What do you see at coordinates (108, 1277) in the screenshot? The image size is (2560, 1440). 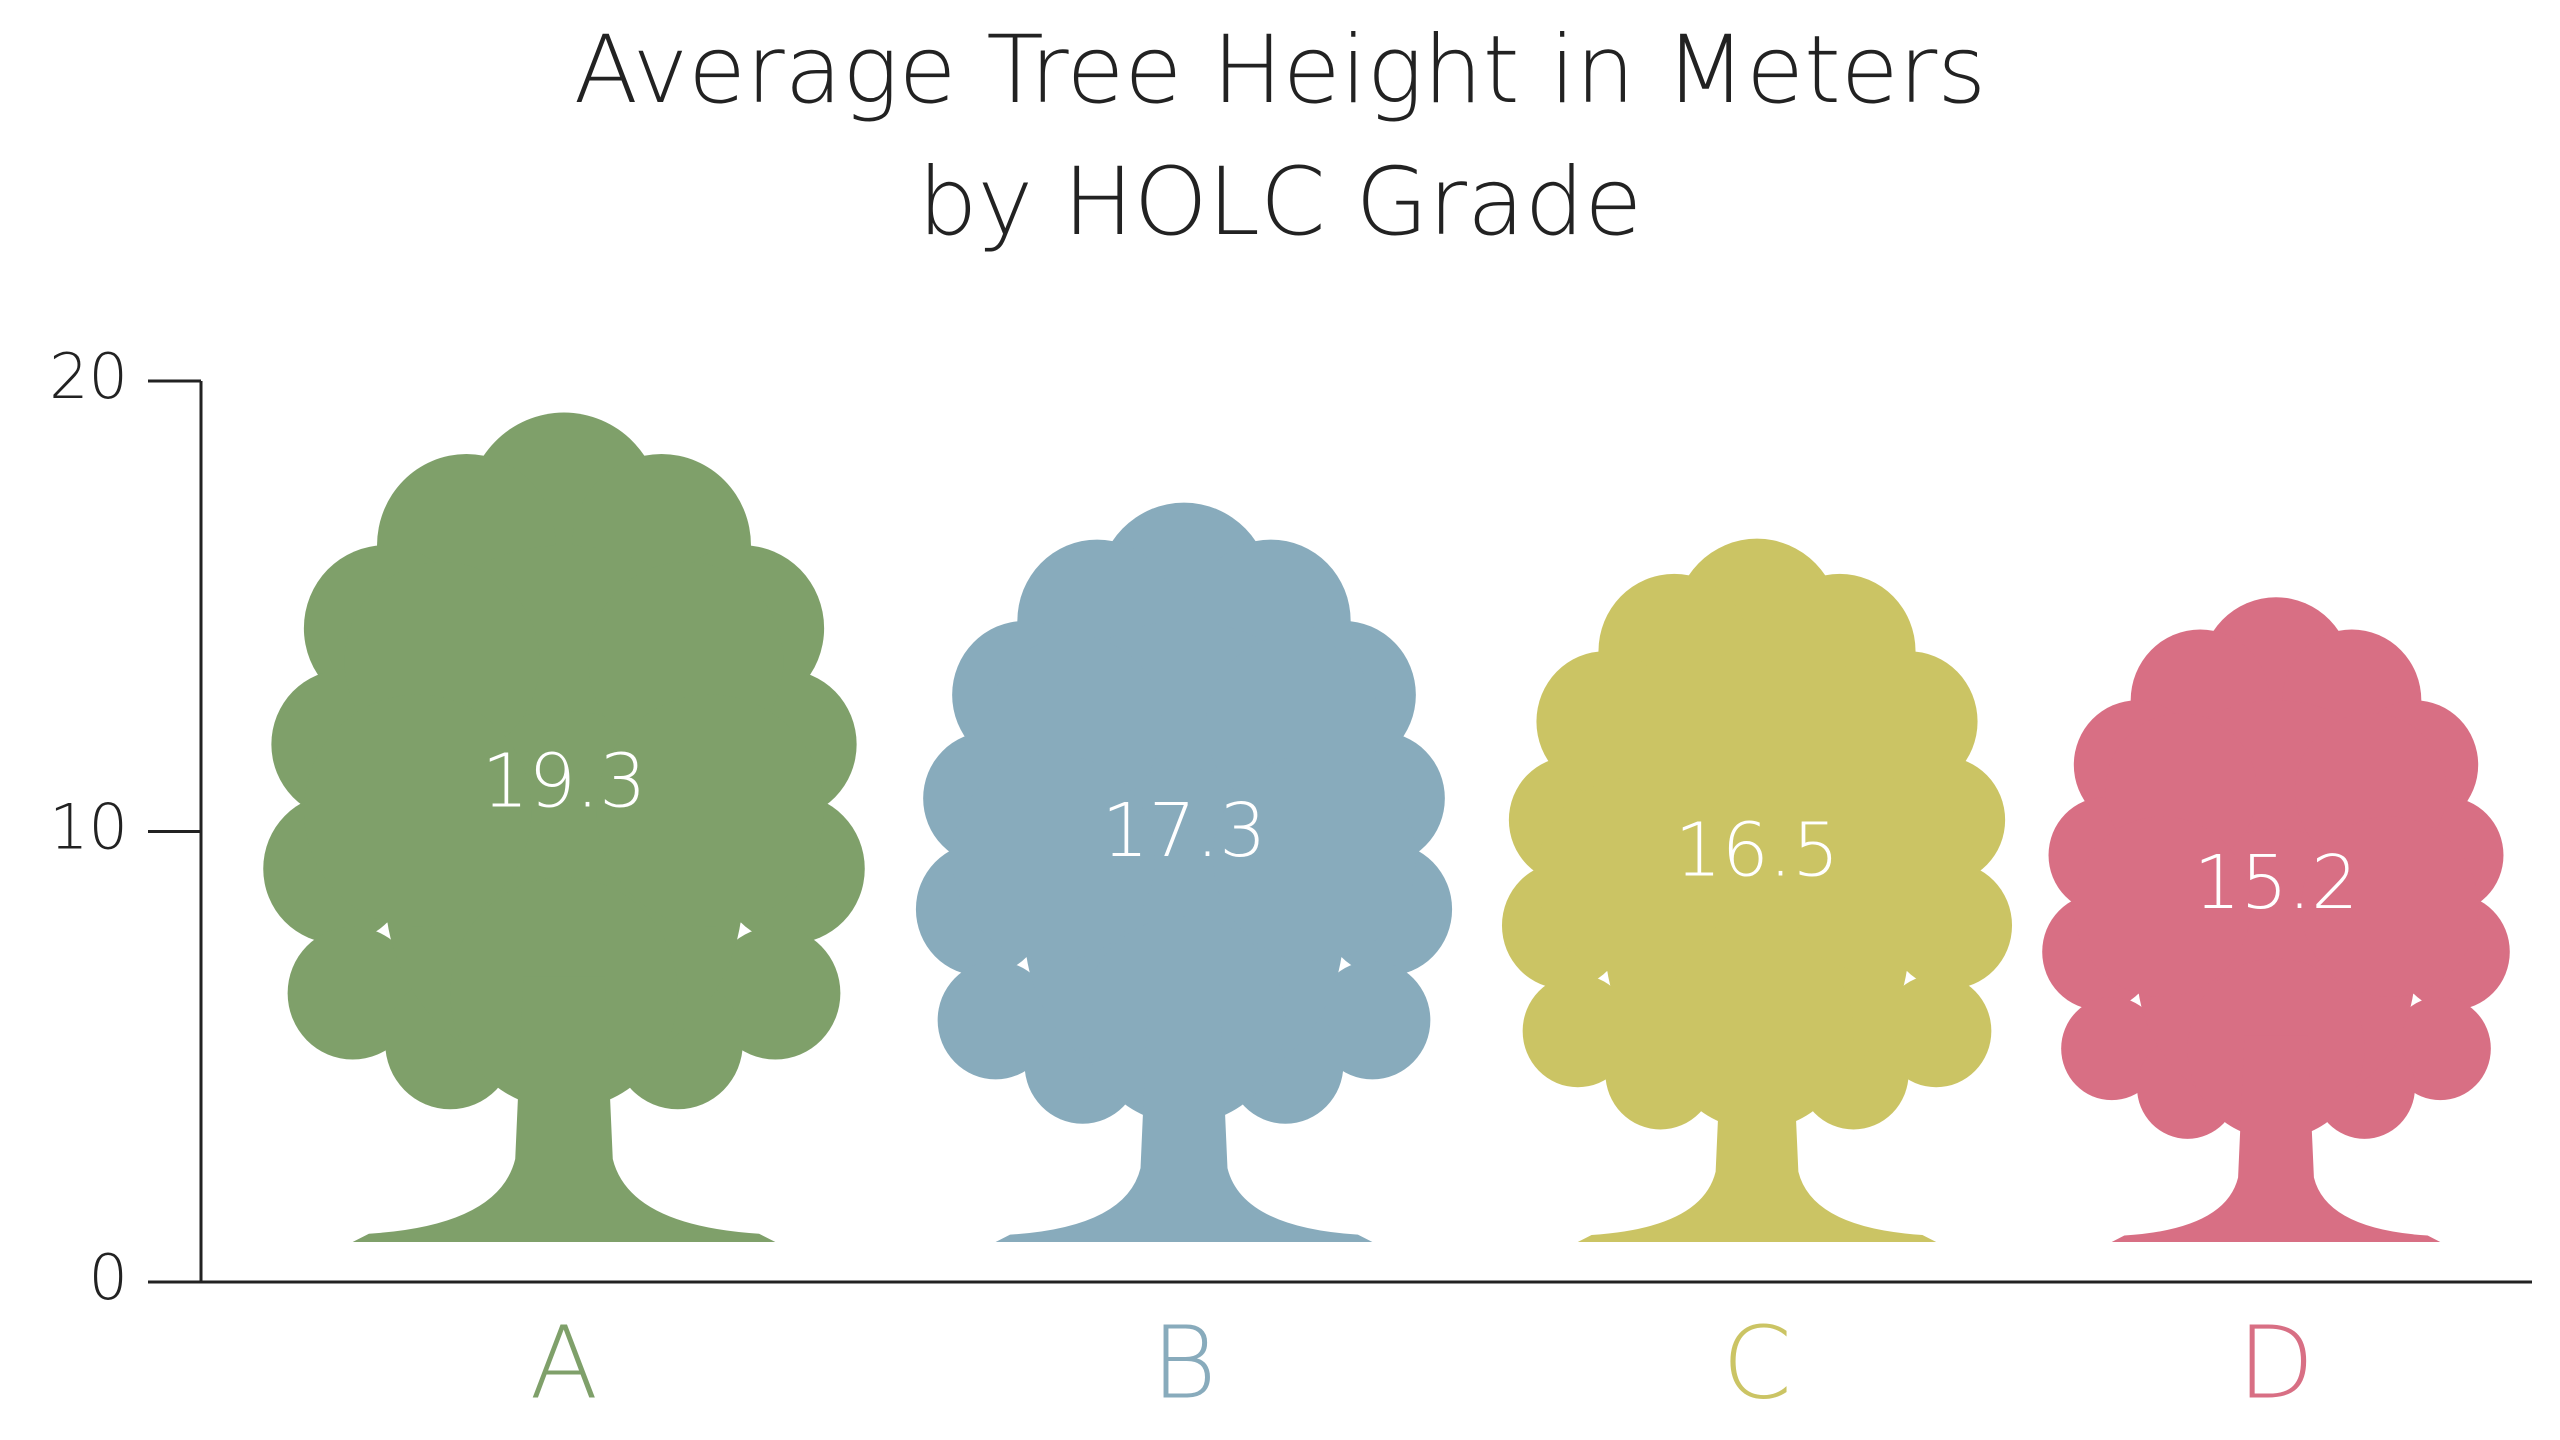 I see `y-tick-label: 0` at bounding box center [108, 1277].